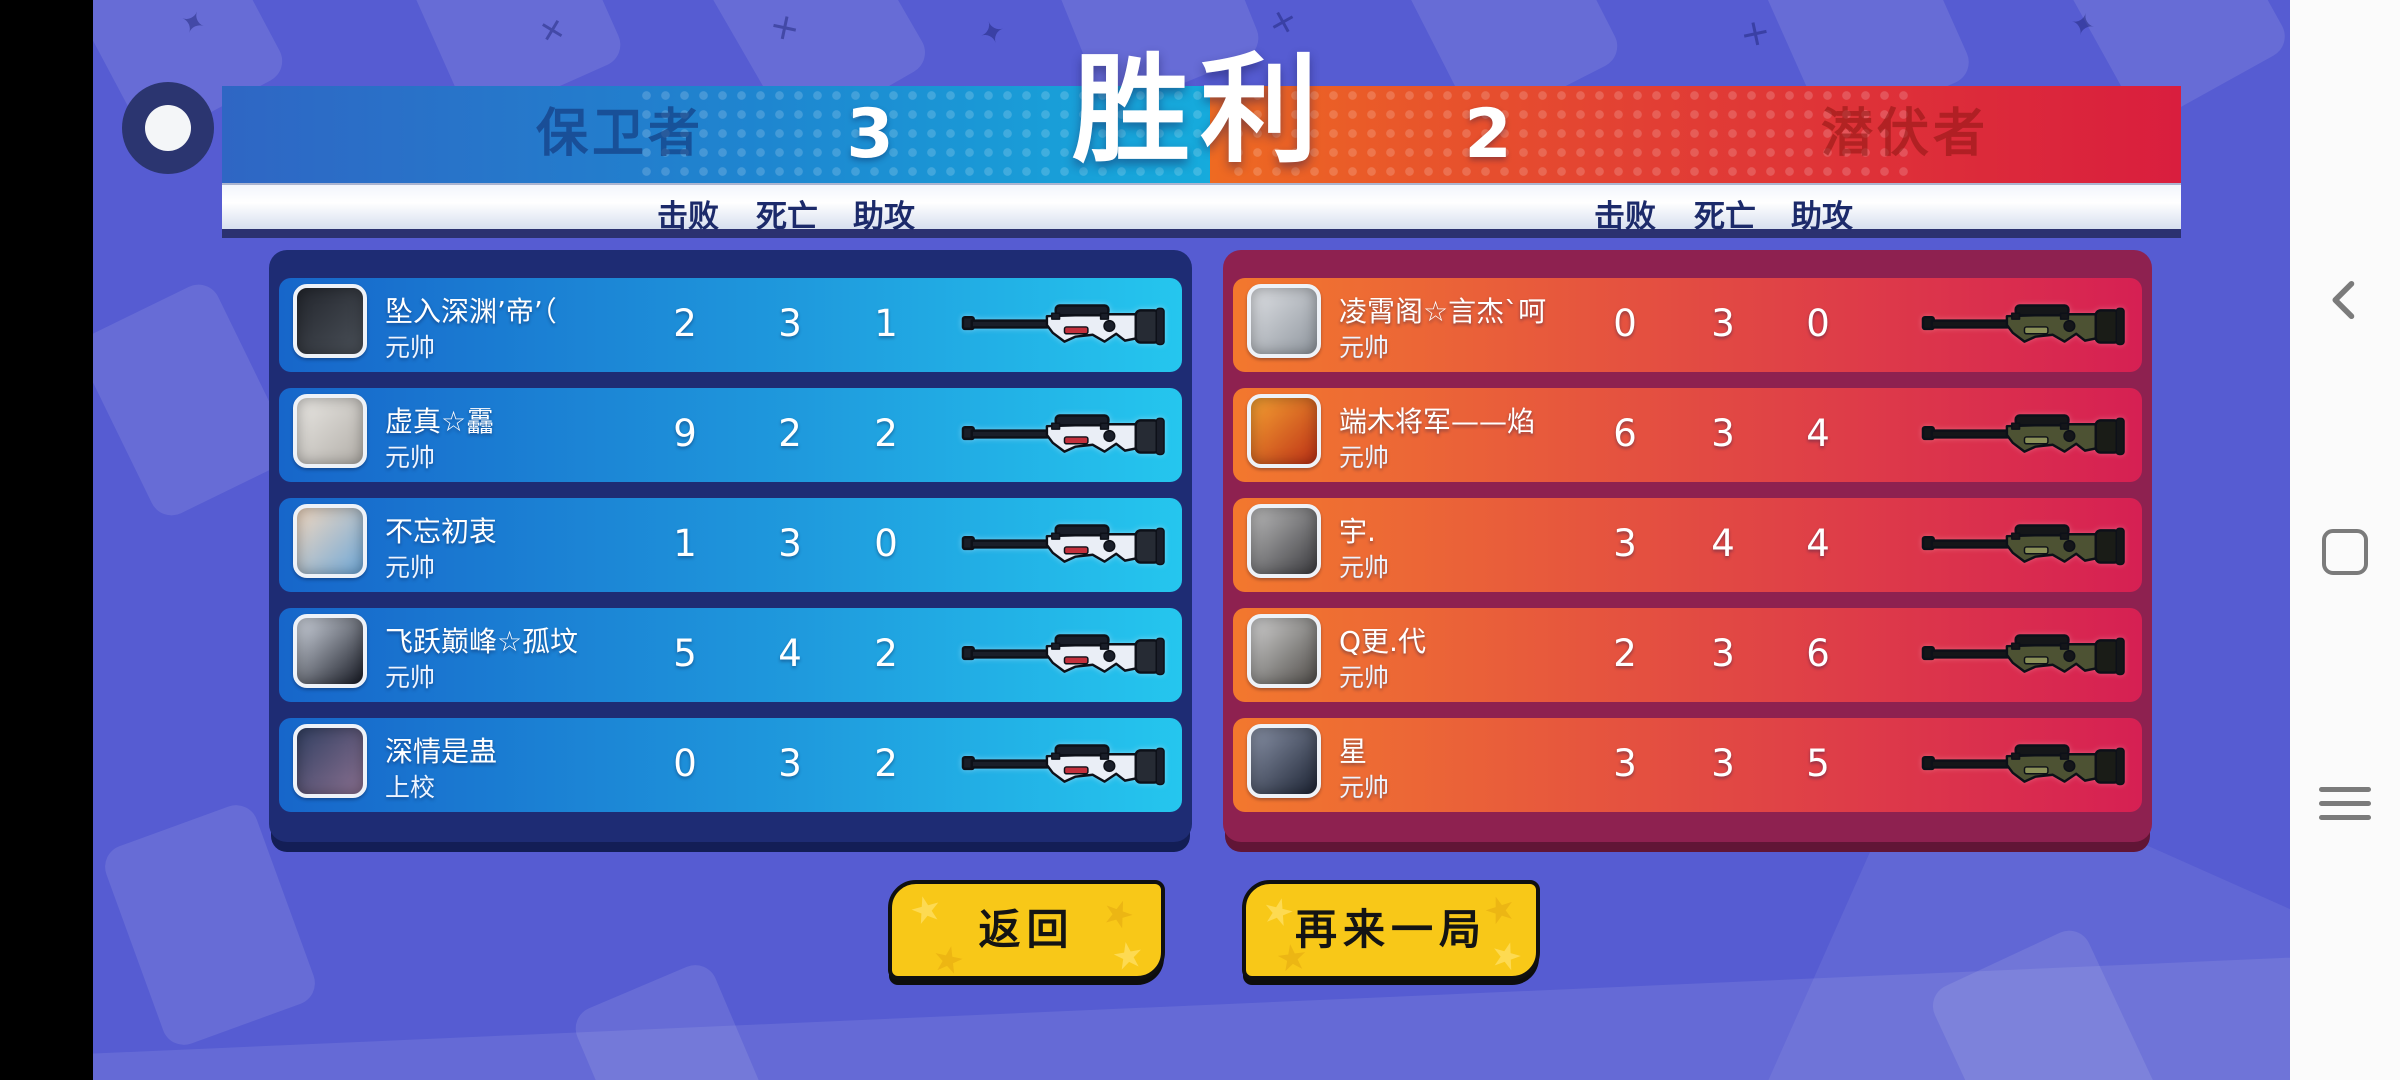 Image resolution: width=2400 pixels, height=1080 pixels. What do you see at coordinates (688, 217) in the screenshot?
I see `col-kills-left: 击败` at bounding box center [688, 217].